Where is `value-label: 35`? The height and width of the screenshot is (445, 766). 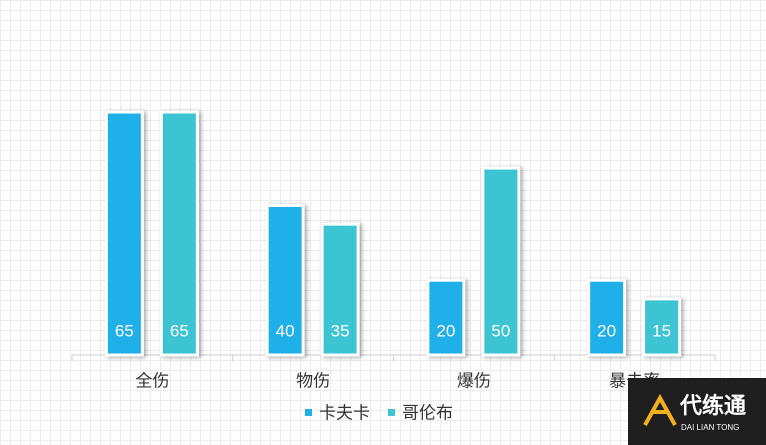 value-label: 35 is located at coordinates (340, 330).